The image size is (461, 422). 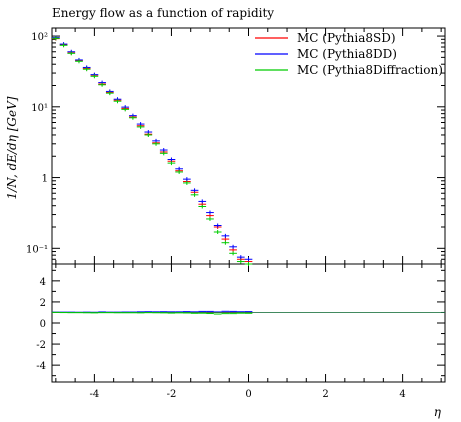 I want to click on y-tick-label: 1, so click(x=45, y=179).